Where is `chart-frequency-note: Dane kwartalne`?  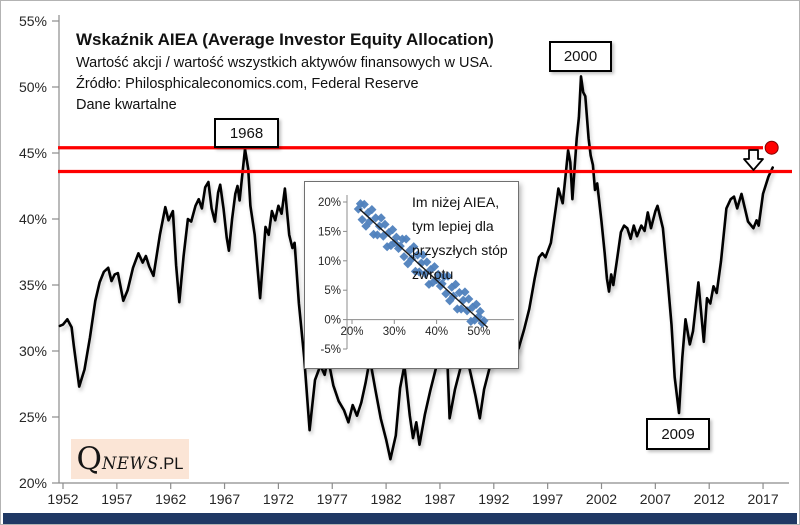 chart-frequency-note: Dane kwartalne is located at coordinates (126, 105).